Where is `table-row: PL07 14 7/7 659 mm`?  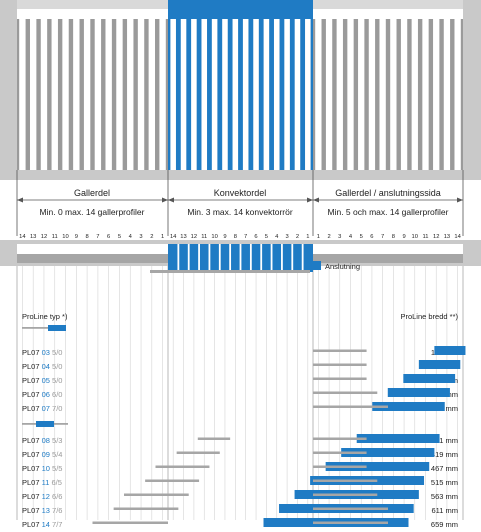
table-row: PL07 14 7/7 659 mm is located at coordinates (240, 524).